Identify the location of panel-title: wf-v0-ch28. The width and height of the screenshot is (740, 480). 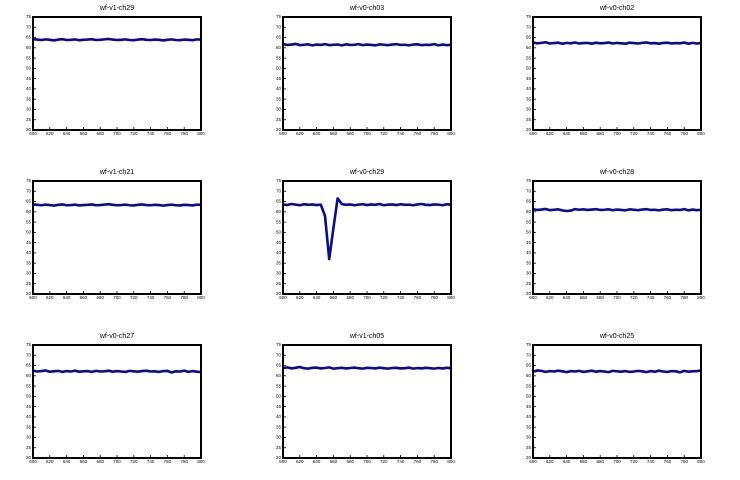
(616, 172).